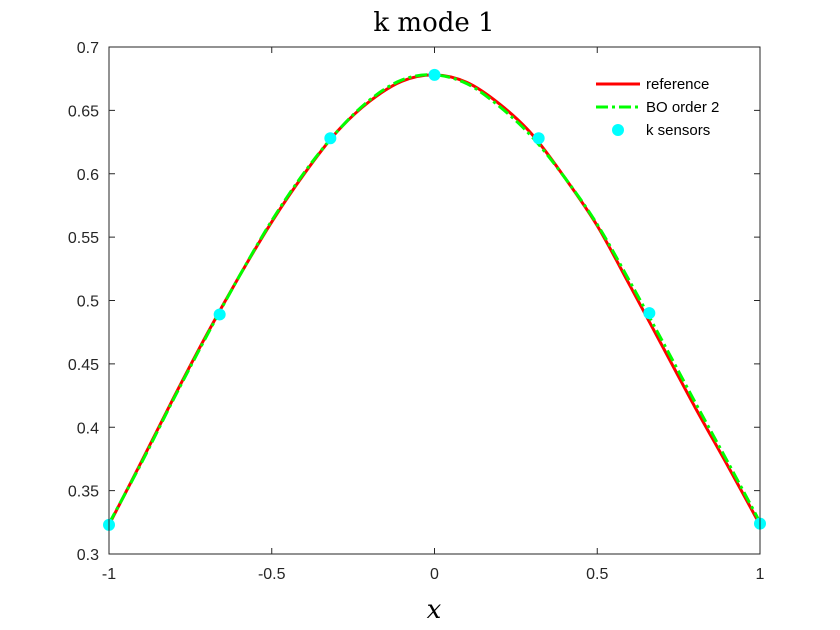  What do you see at coordinates (88, 48) in the screenshot?
I see `y-tick-label: 0.7` at bounding box center [88, 48].